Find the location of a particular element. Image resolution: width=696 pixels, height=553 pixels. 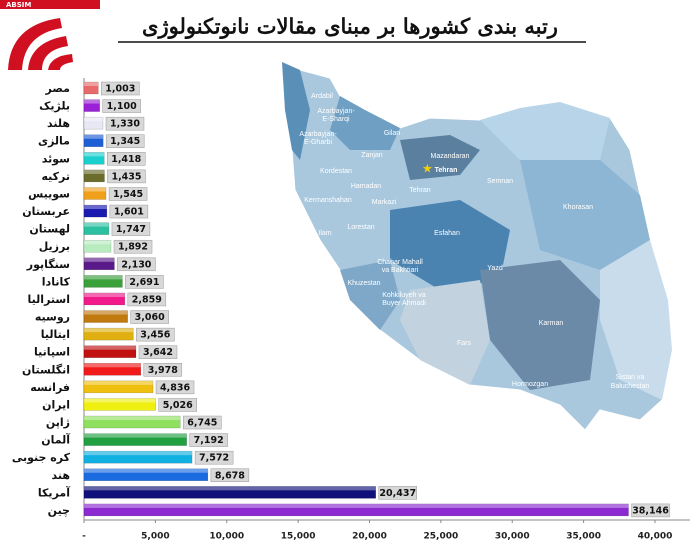

value-label: 7,192 is located at coordinates (209, 440).